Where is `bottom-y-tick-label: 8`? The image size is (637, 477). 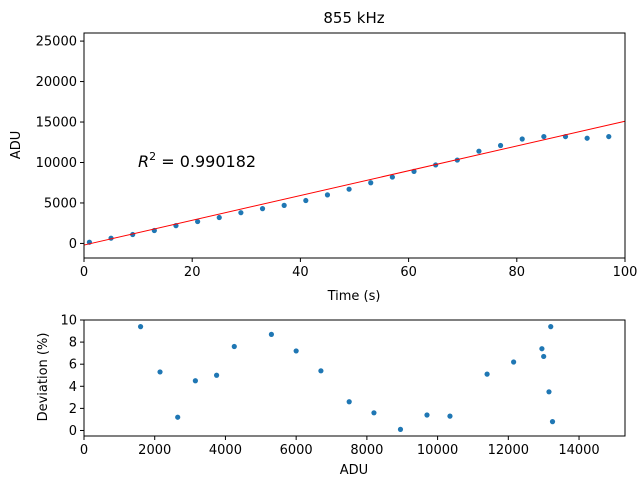 bottom-y-tick-label: 8 is located at coordinates (73, 343).